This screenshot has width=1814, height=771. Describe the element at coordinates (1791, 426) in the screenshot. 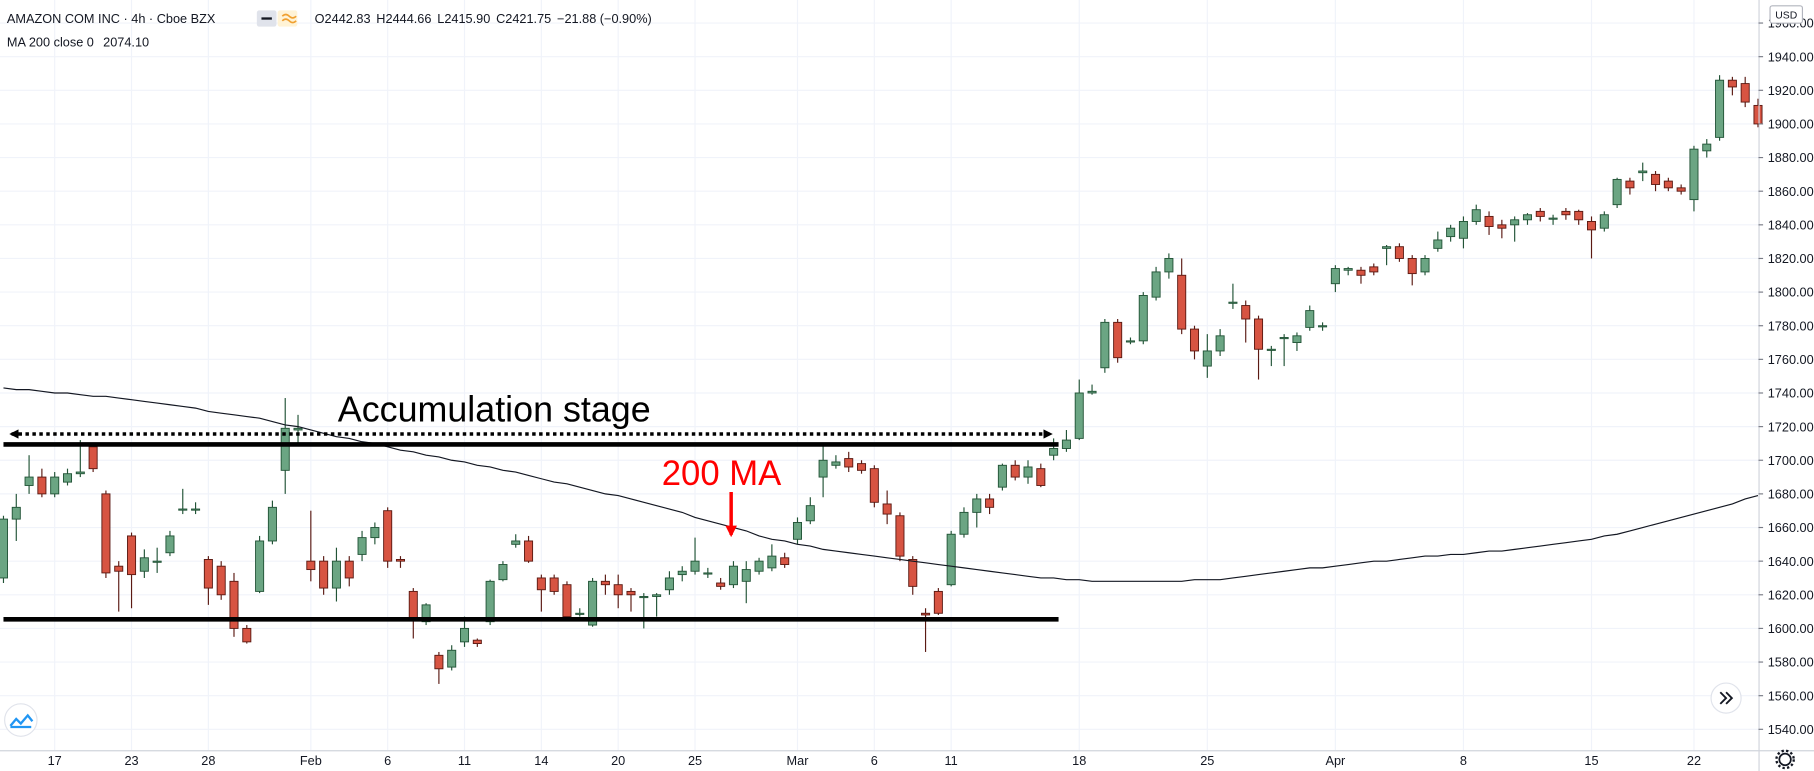

I see `y-tick-label: 1720.00` at that location.